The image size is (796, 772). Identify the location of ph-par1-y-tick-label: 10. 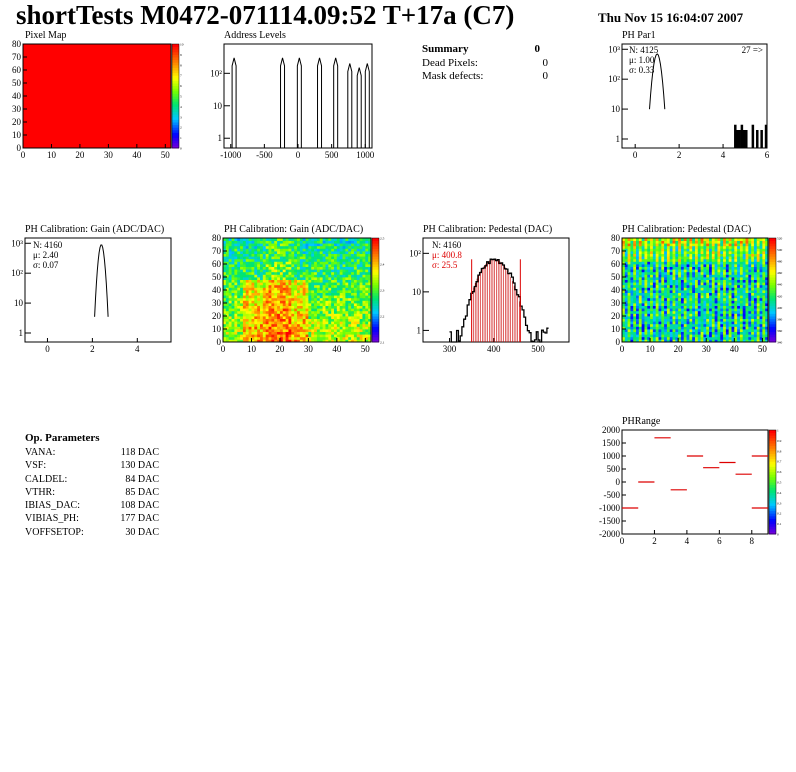
(616, 109).